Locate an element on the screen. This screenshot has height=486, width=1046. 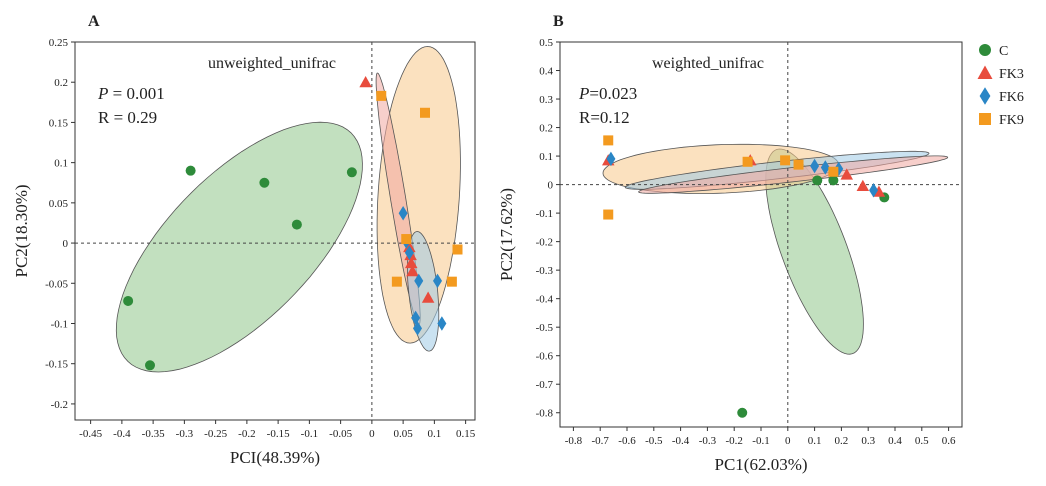
x-tick-label: 0.4 is located at coordinates (895, 441).